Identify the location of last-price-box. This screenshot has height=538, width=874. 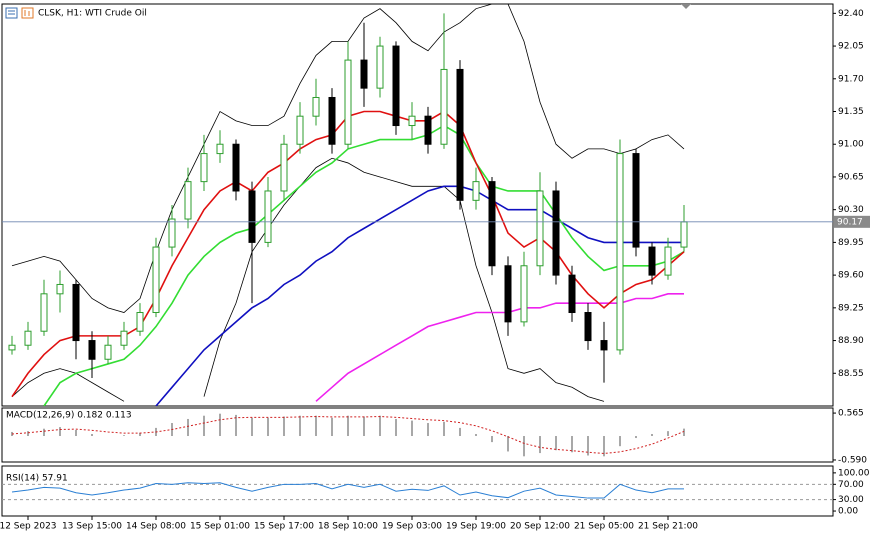
(852, 221).